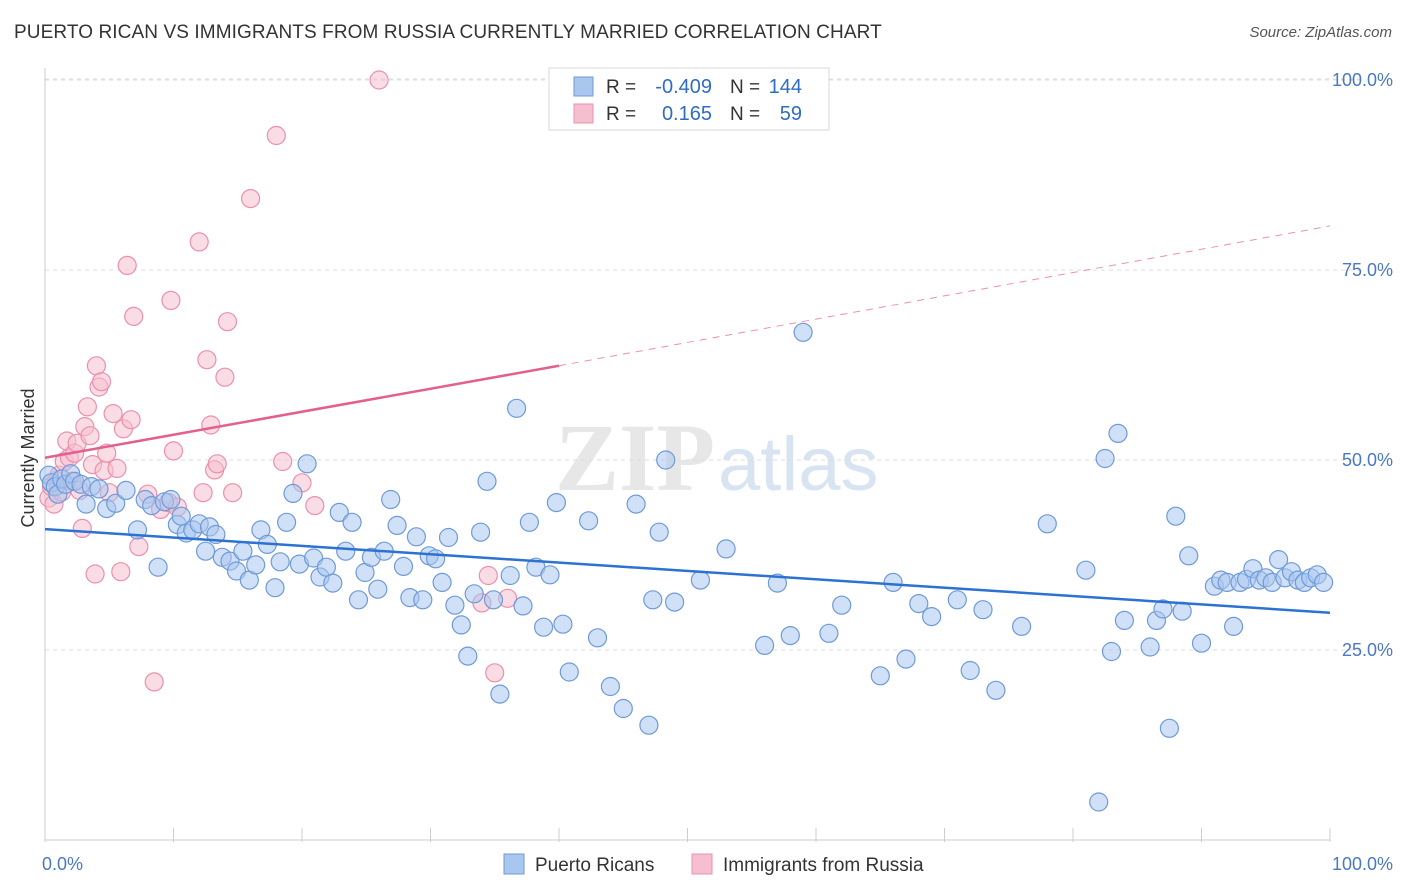 This screenshot has width=1406, height=892. What do you see at coordinates (713, 864) in the screenshot?
I see `series-legend: Puerto Ricans Immigrants from Russia` at bounding box center [713, 864].